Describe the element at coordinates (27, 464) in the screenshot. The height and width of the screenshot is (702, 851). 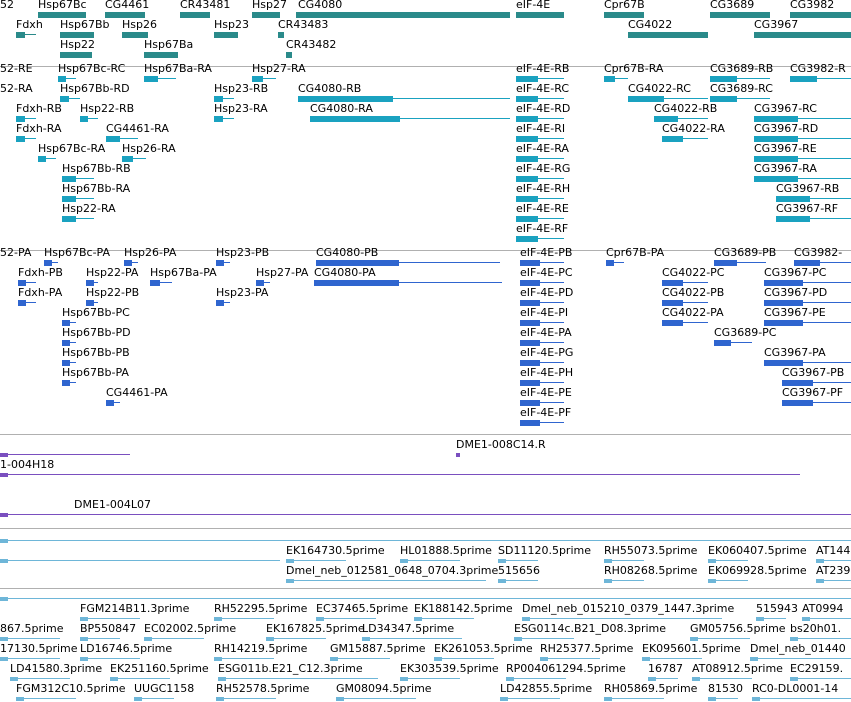
I see `feature-label: 1-004H18` at that location.